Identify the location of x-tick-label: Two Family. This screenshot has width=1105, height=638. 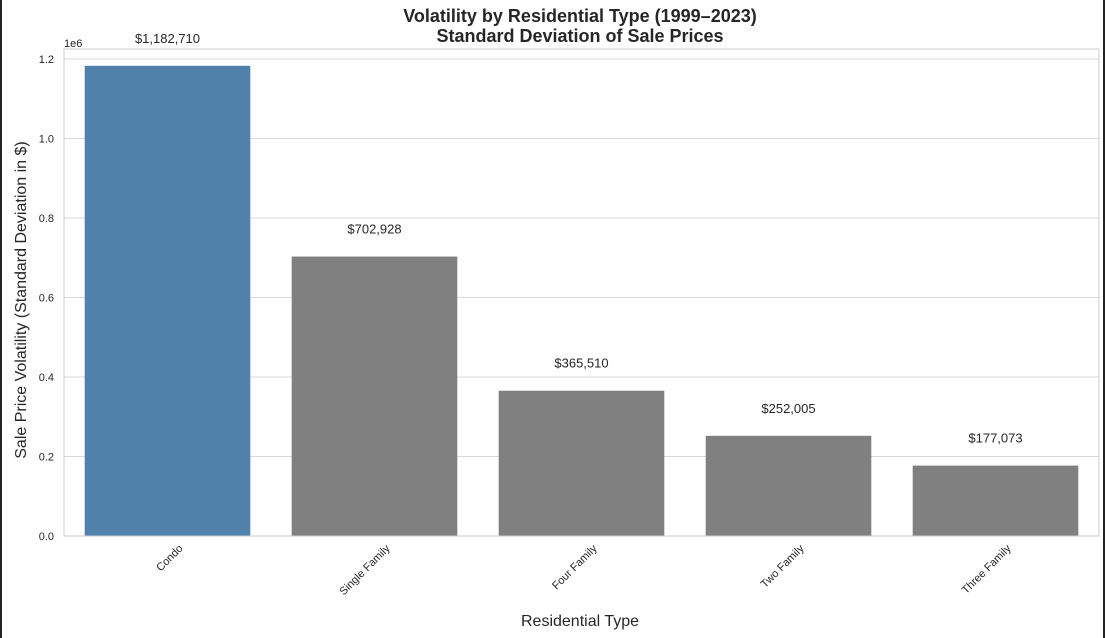
(783, 566).